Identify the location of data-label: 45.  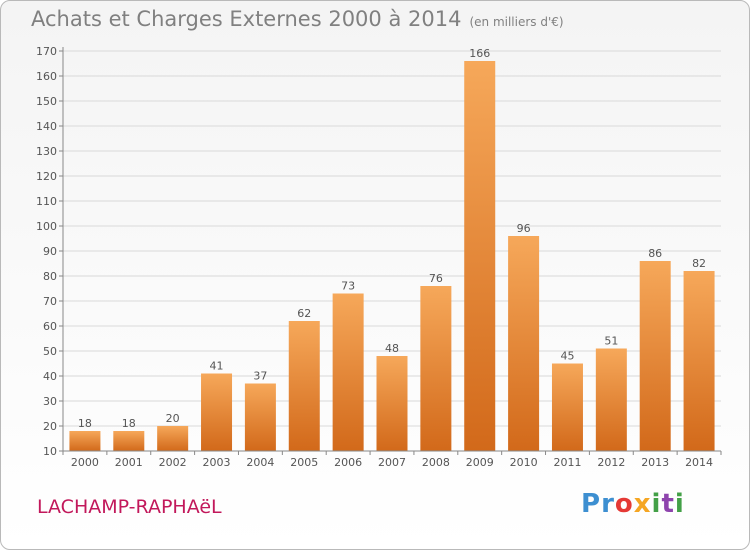
(567, 356).